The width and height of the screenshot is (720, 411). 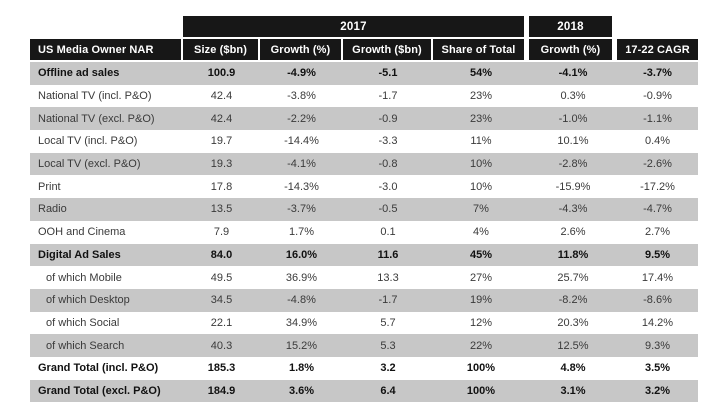 I want to click on table-row: OOH and Cinema 7.9 1.7% 0.1 4% 2.6% 2.7%, so click(x=364, y=232).